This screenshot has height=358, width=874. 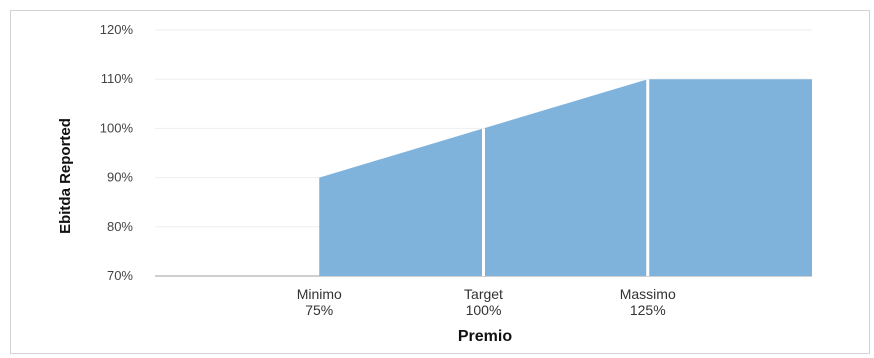 What do you see at coordinates (648, 310) in the screenshot?
I see `x-tick-value: 125%` at bounding box center [648, 310].